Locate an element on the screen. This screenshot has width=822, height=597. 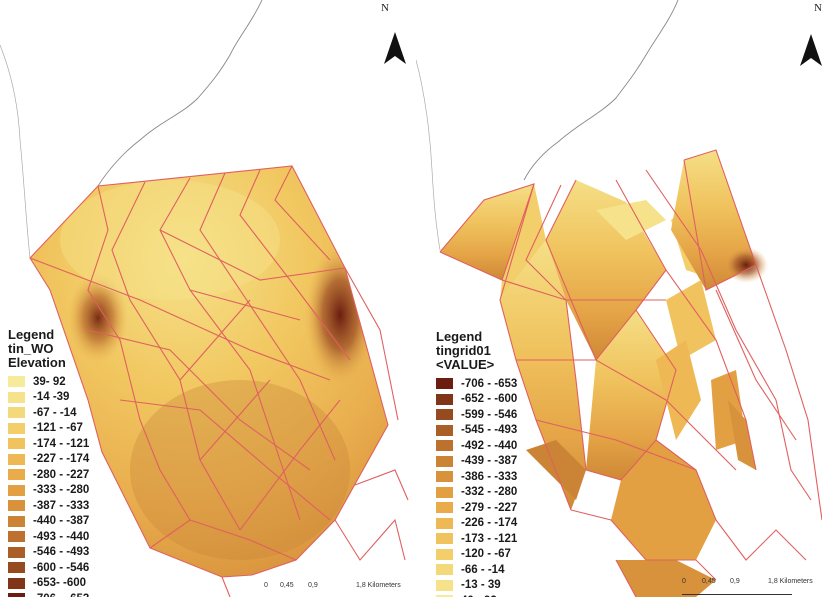
legend-layer-name: tingrid01 is located at coordinates (463, 350).